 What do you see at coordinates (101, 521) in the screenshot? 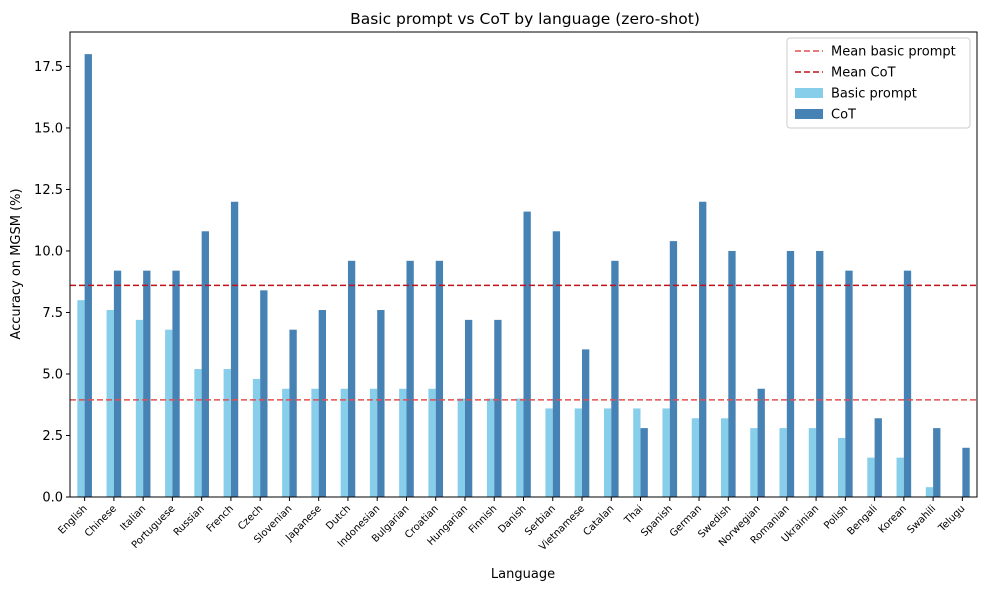
I see `x-tick-label: Chinese` at bounding box center [101, 521].